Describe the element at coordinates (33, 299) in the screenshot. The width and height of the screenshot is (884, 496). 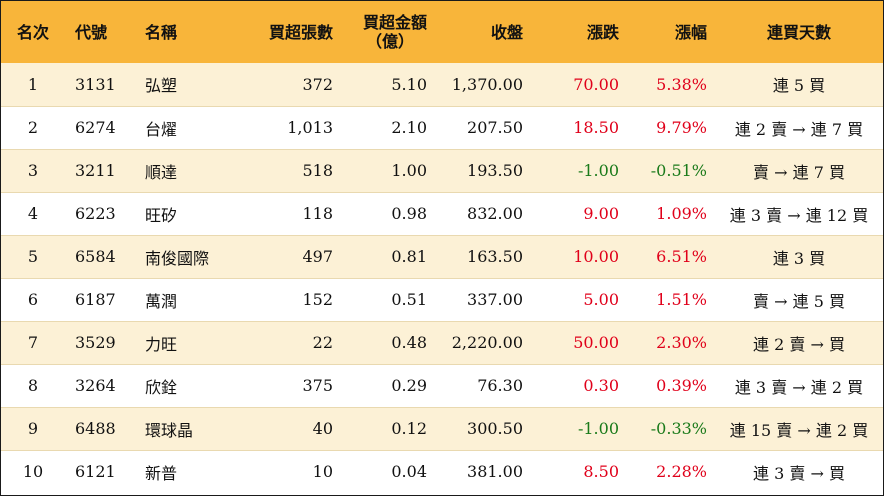
I see `cell-rank: 6` at that location.